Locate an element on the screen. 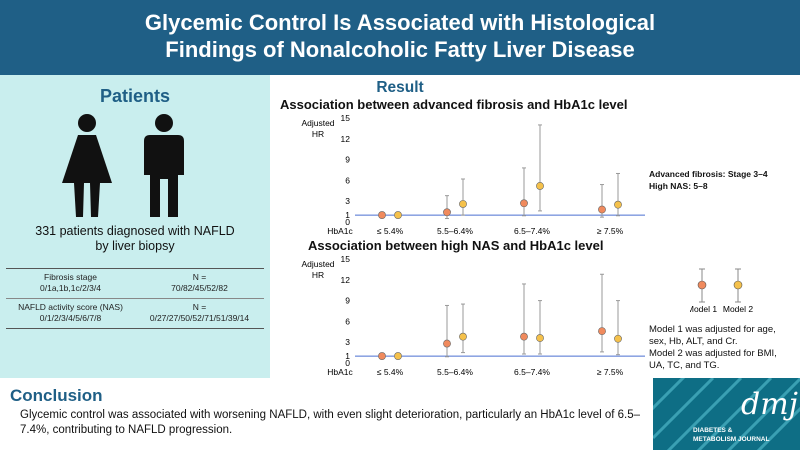 Image resolution: width=800 pixels, height=450 pixels. legend-model1-label: Model 1 is located at coordinates (703, 308).